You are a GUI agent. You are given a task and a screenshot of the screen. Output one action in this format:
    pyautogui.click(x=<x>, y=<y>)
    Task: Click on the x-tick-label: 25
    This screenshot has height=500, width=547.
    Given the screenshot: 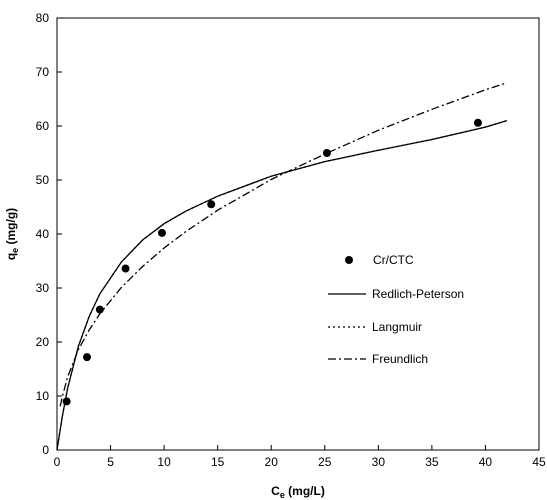 What is the action you would take?
    pyautogui.click(x=325, y=462)
    